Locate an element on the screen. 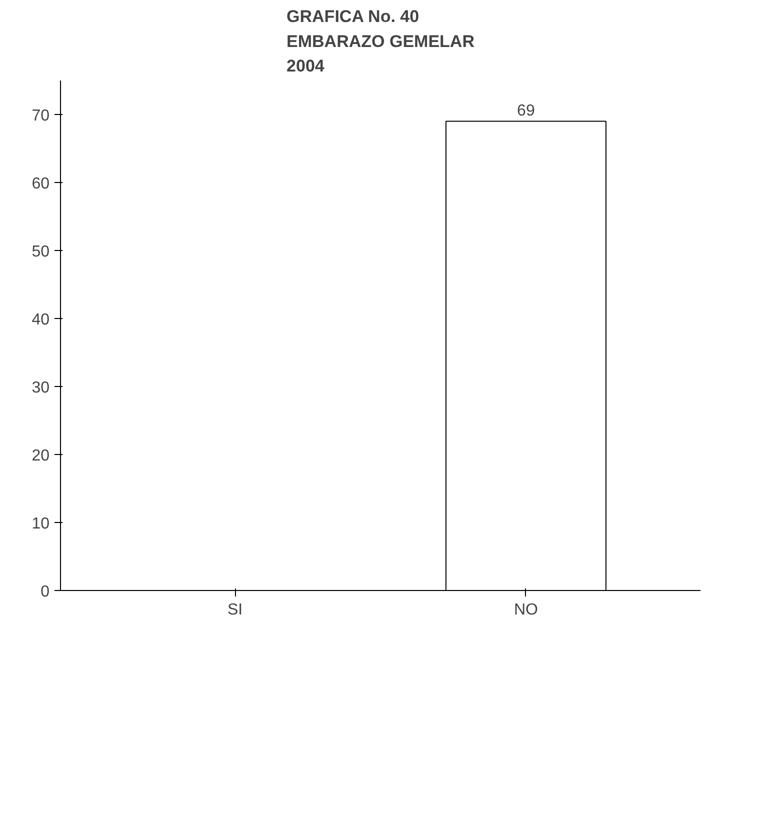 This screenshot has width=770, height=823. y-tick-label: 20 is located at coordinates (41, 456).